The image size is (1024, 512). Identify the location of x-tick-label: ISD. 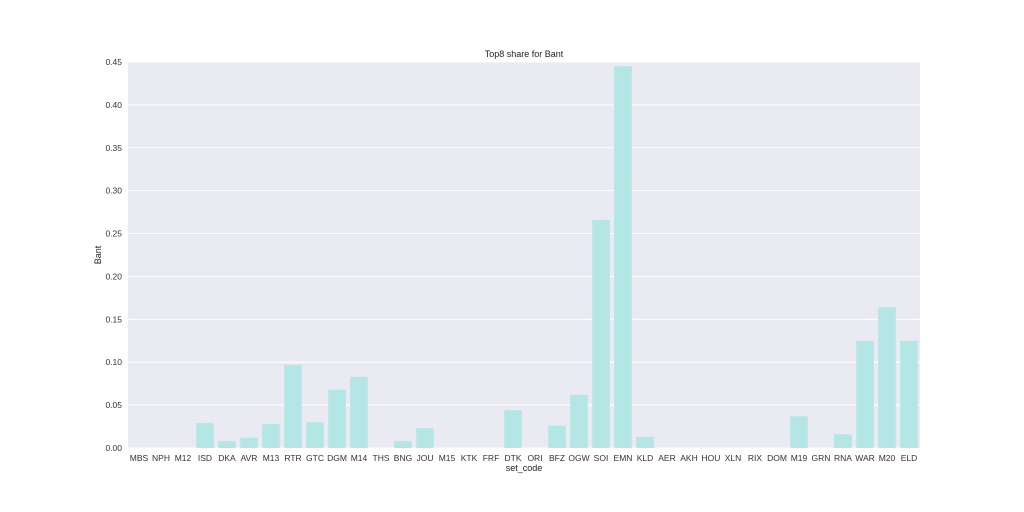
(205, 458).